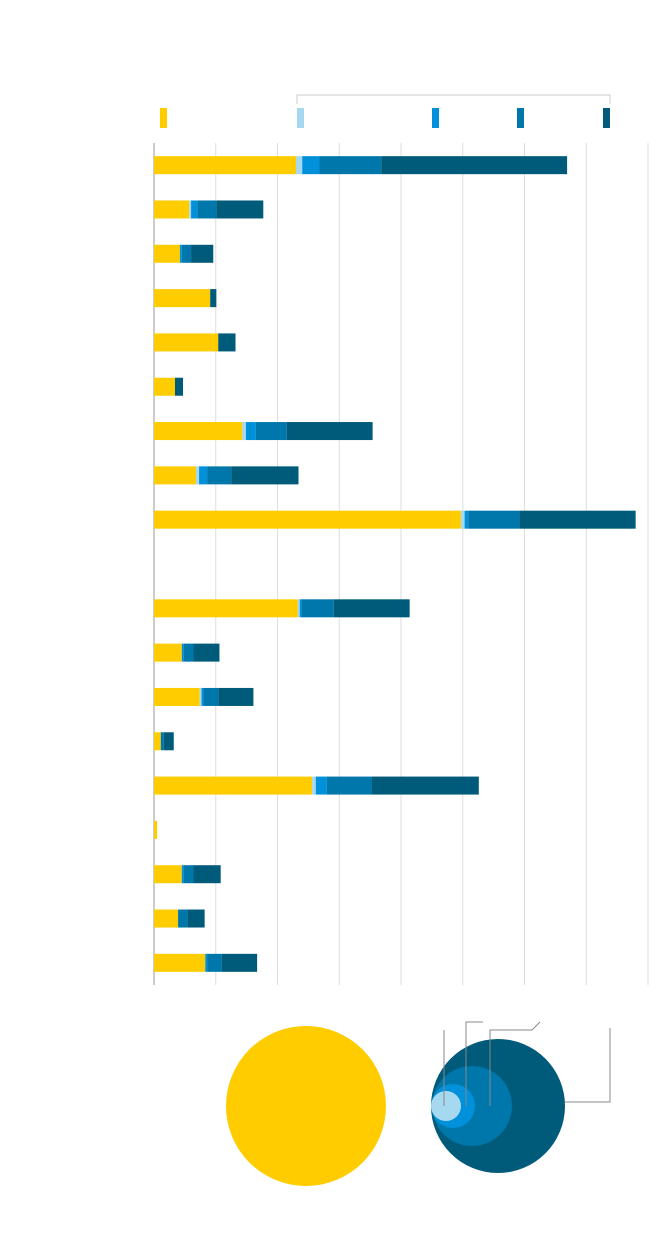  Describe the element at coordinates (453, 99) in the screenshot. I see `legend-bracket` at that location.